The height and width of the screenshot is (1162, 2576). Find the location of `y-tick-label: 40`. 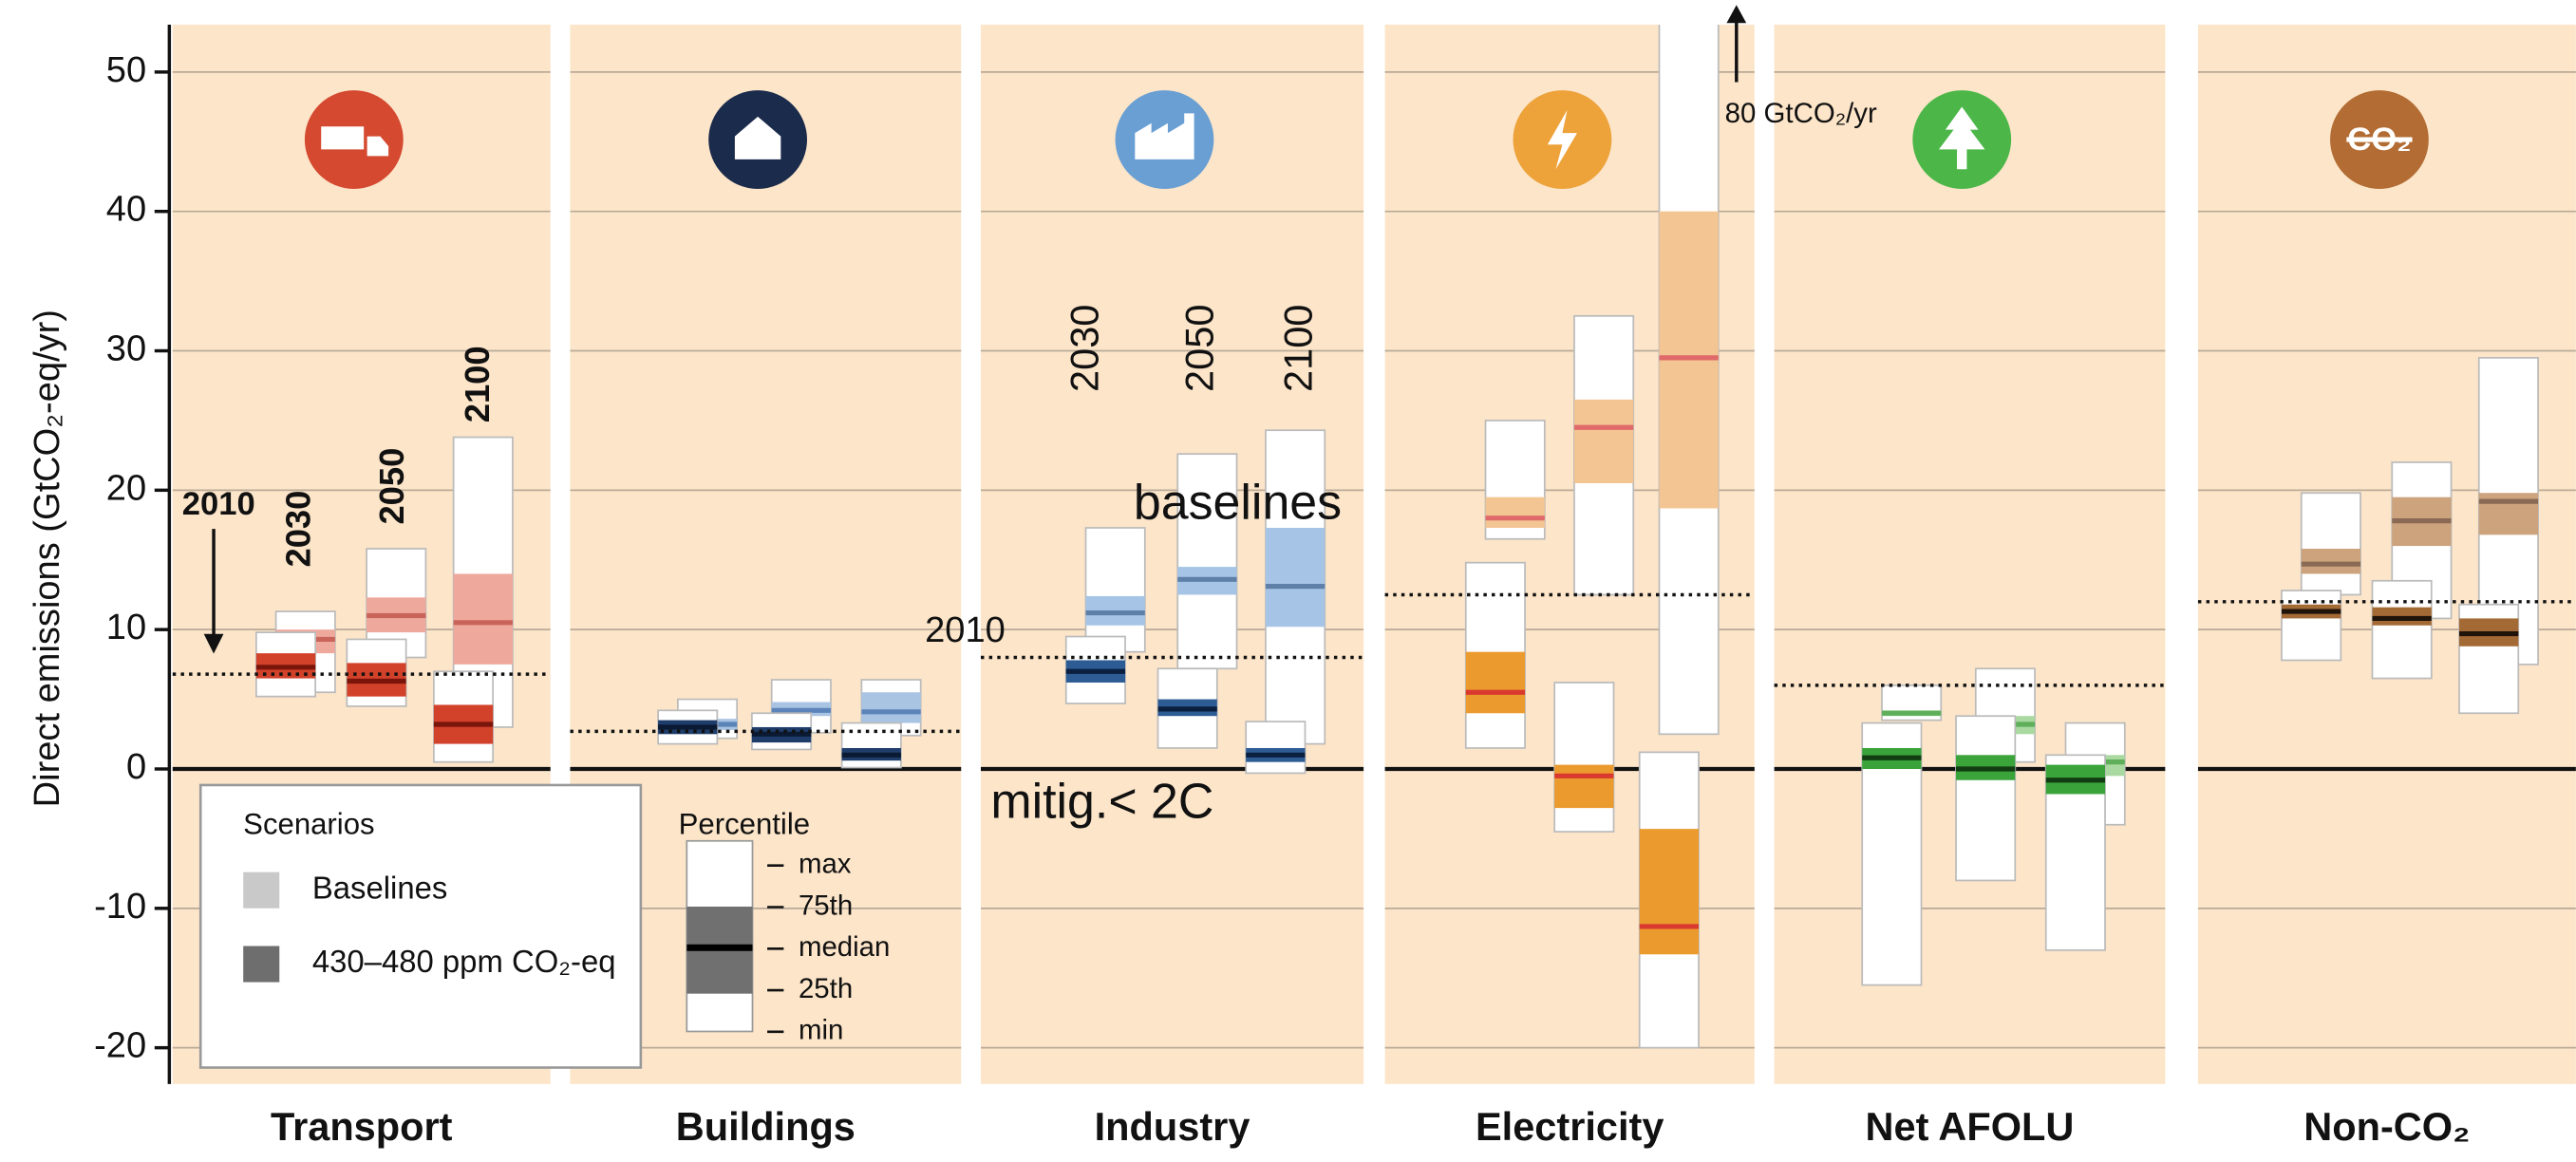

y-tick-label: 40 is located at coordinates (126, 210).